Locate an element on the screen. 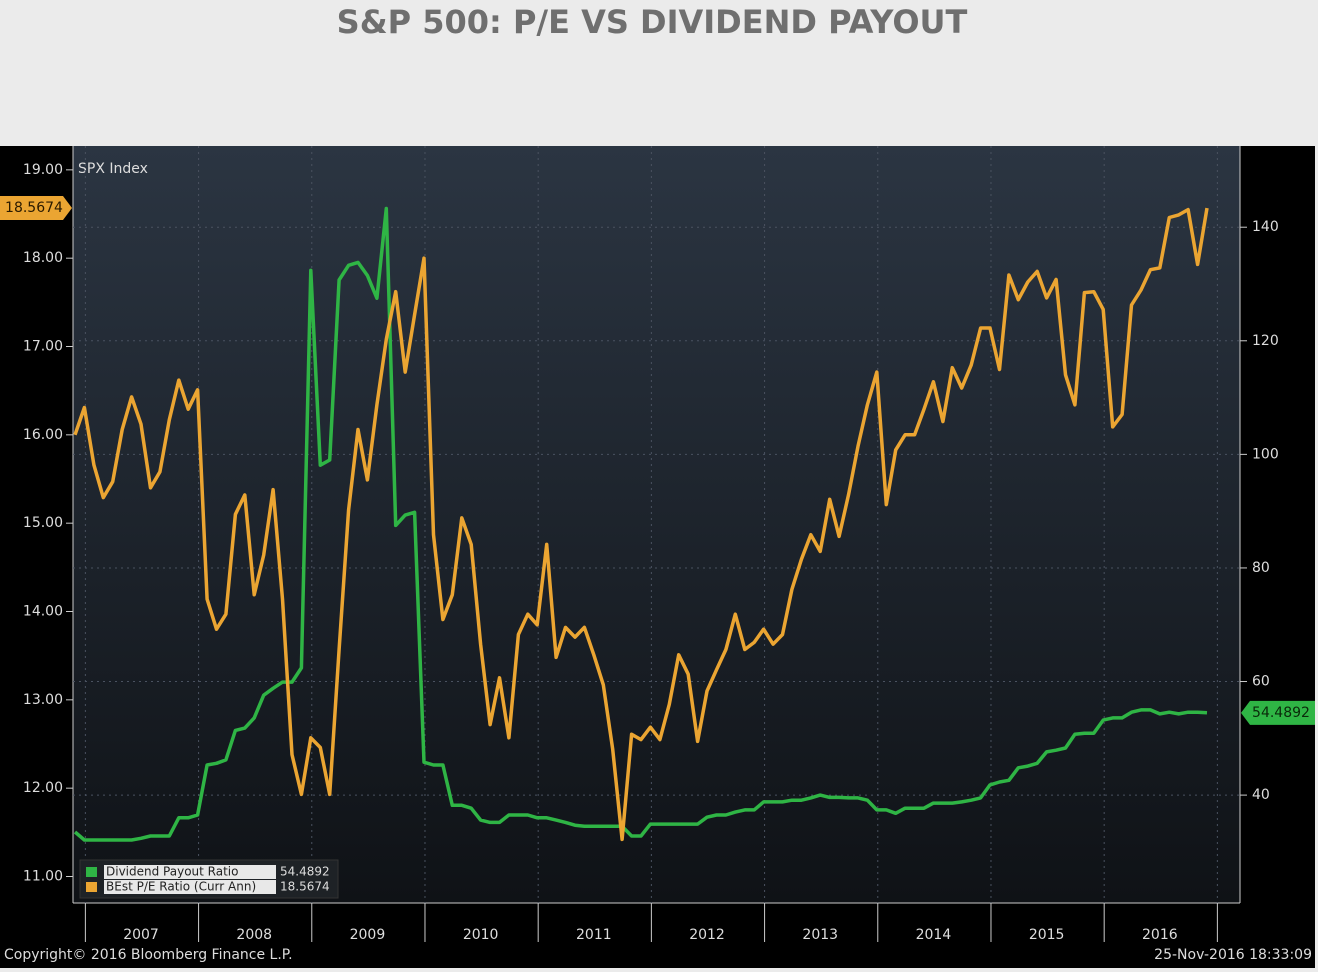 The width and height of the screenshot is (1318, 972). y2-tick-label: 100 is located at coordinates (1265, 454).